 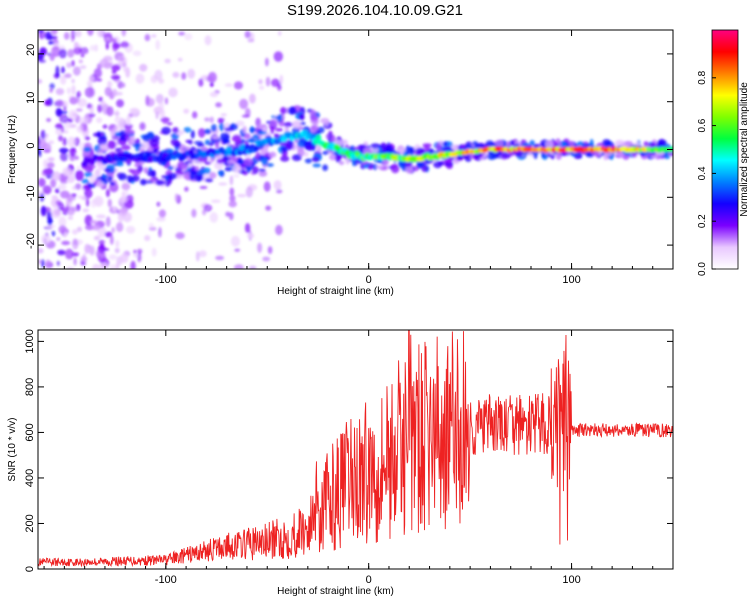 What do you see at coordinates (30, 387) in the screenshot?
I see `y-tick-label: 800` at bounding box center [30, 387].